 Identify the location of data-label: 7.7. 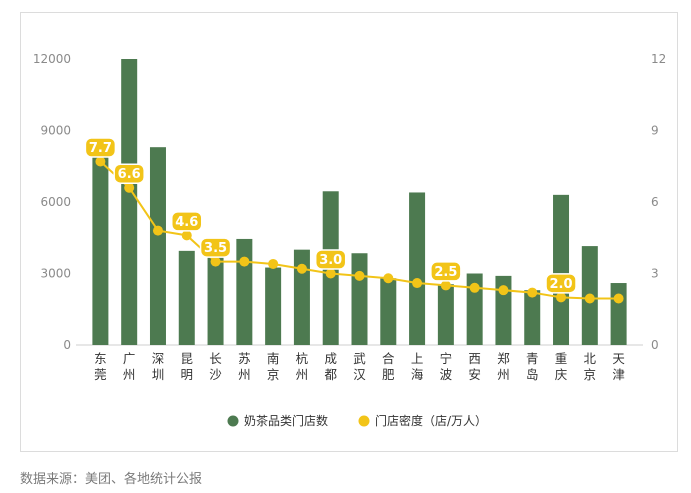
(100, 148).